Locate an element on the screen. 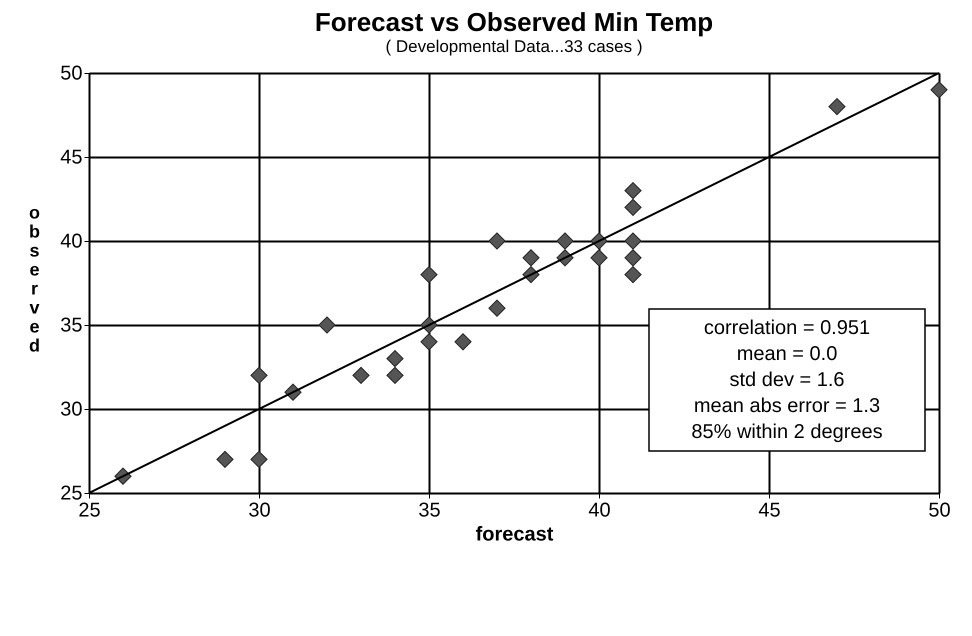  x-tick-label: 35 is located at coordinates (429, 511).